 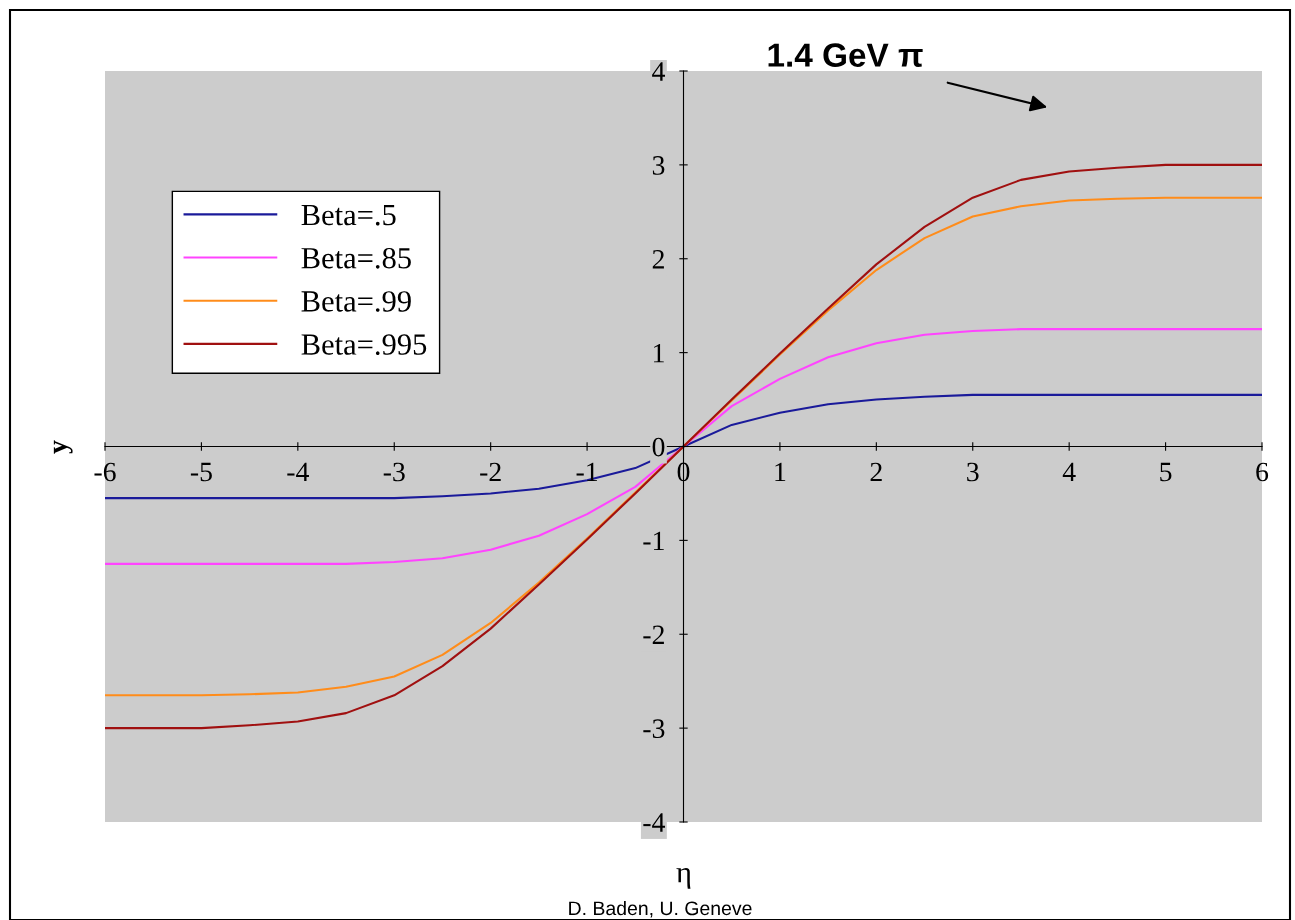 What do you see at coordinates (63, 447) in the screenshot?
I see `y-axis-title: y` at bounding box center [63, 447].